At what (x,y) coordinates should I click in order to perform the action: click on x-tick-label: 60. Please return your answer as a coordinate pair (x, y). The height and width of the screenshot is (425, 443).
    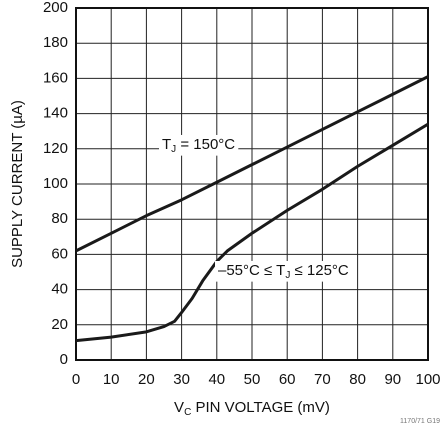
    Looking at the image, I should click on (287, 379).